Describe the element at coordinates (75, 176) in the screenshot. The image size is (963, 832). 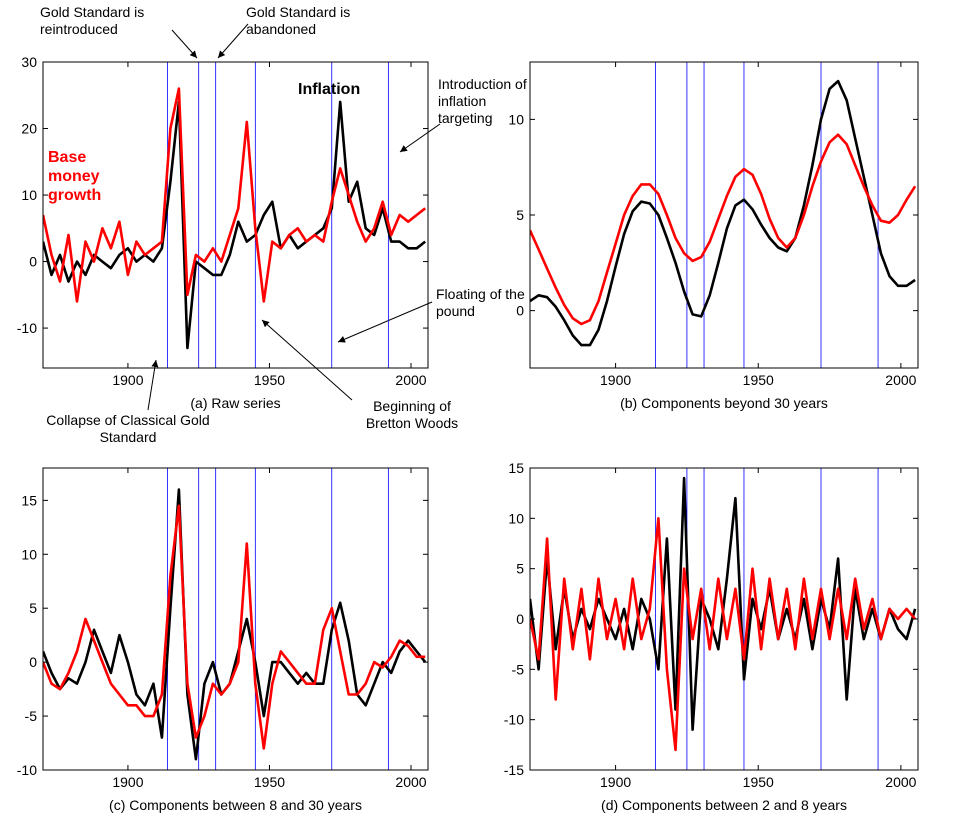
I see `series-label: Base money growth` at that location.